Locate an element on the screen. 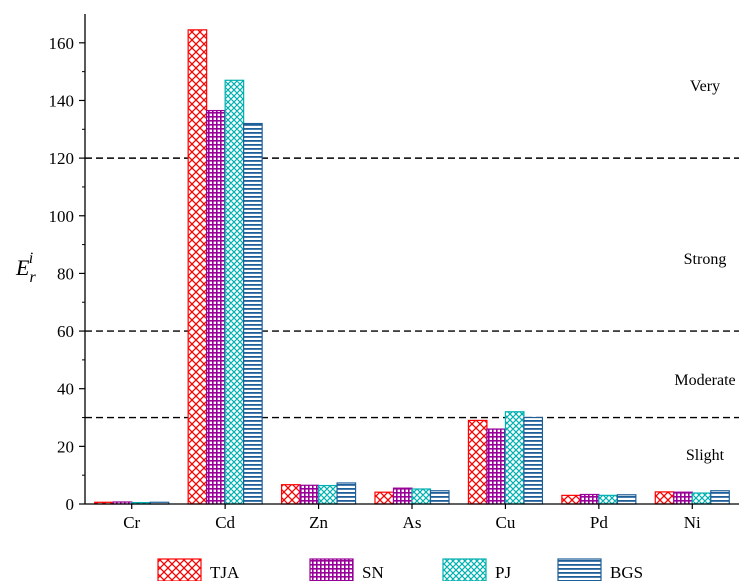  x-tick-label-cu: Cu is located at coordinates (506, 522).